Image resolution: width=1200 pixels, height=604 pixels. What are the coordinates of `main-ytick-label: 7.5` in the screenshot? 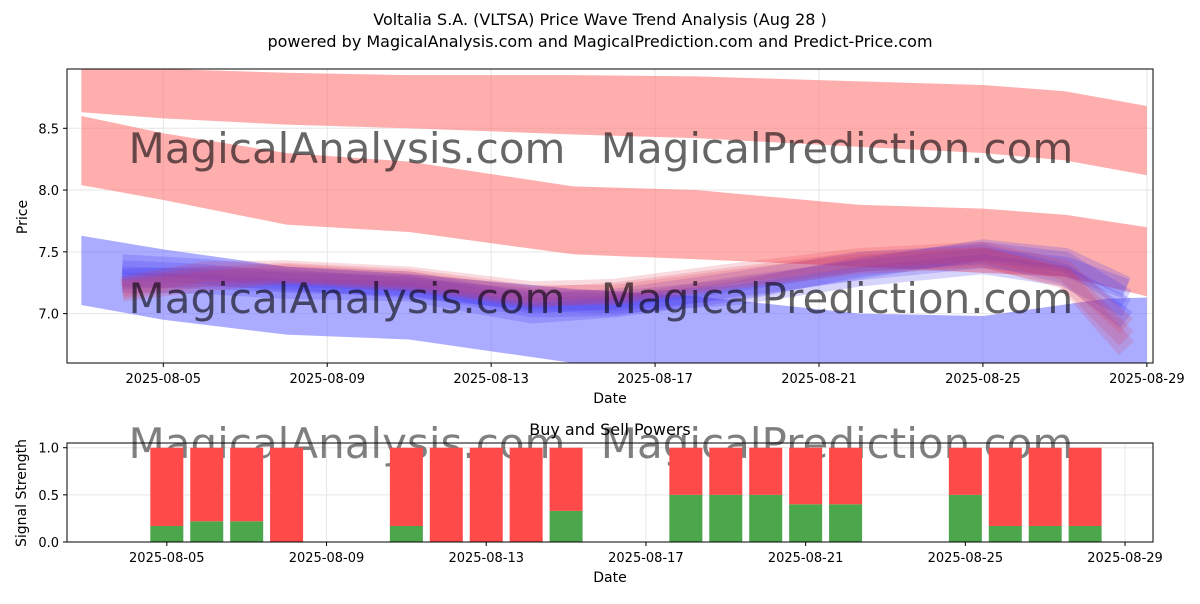 It's located at (48, 253).